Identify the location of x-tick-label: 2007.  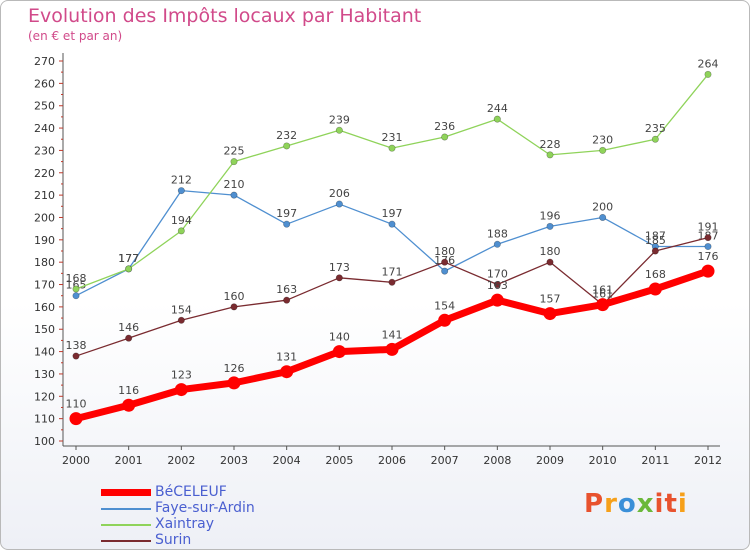
(445, 460).